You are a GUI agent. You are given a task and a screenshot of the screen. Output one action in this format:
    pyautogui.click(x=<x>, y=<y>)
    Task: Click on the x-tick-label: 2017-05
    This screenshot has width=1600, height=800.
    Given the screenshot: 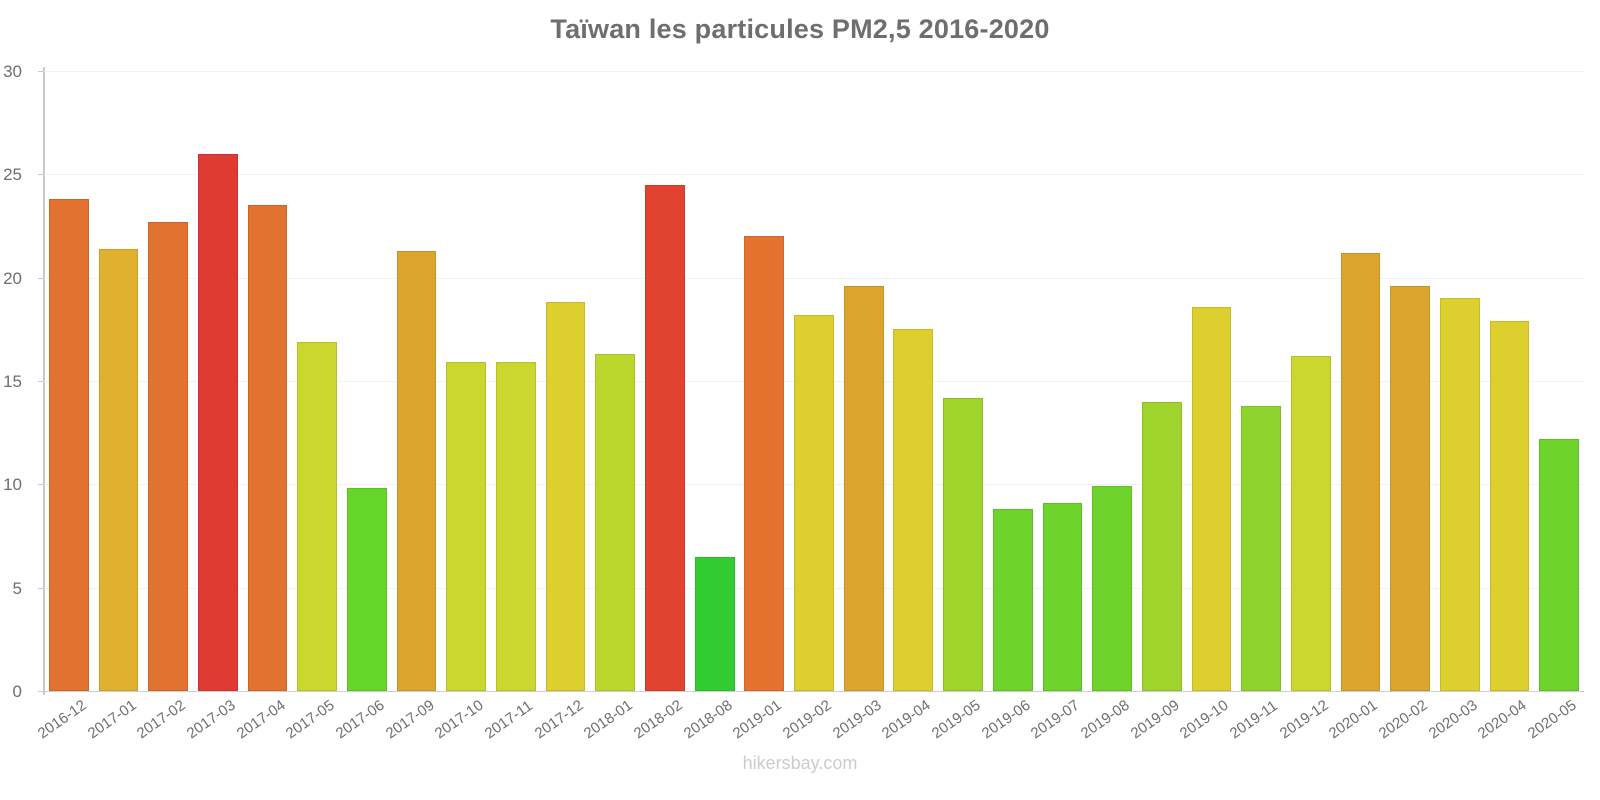 What is the action you would take?
    pyautogui.click(x=310, y=719)
    